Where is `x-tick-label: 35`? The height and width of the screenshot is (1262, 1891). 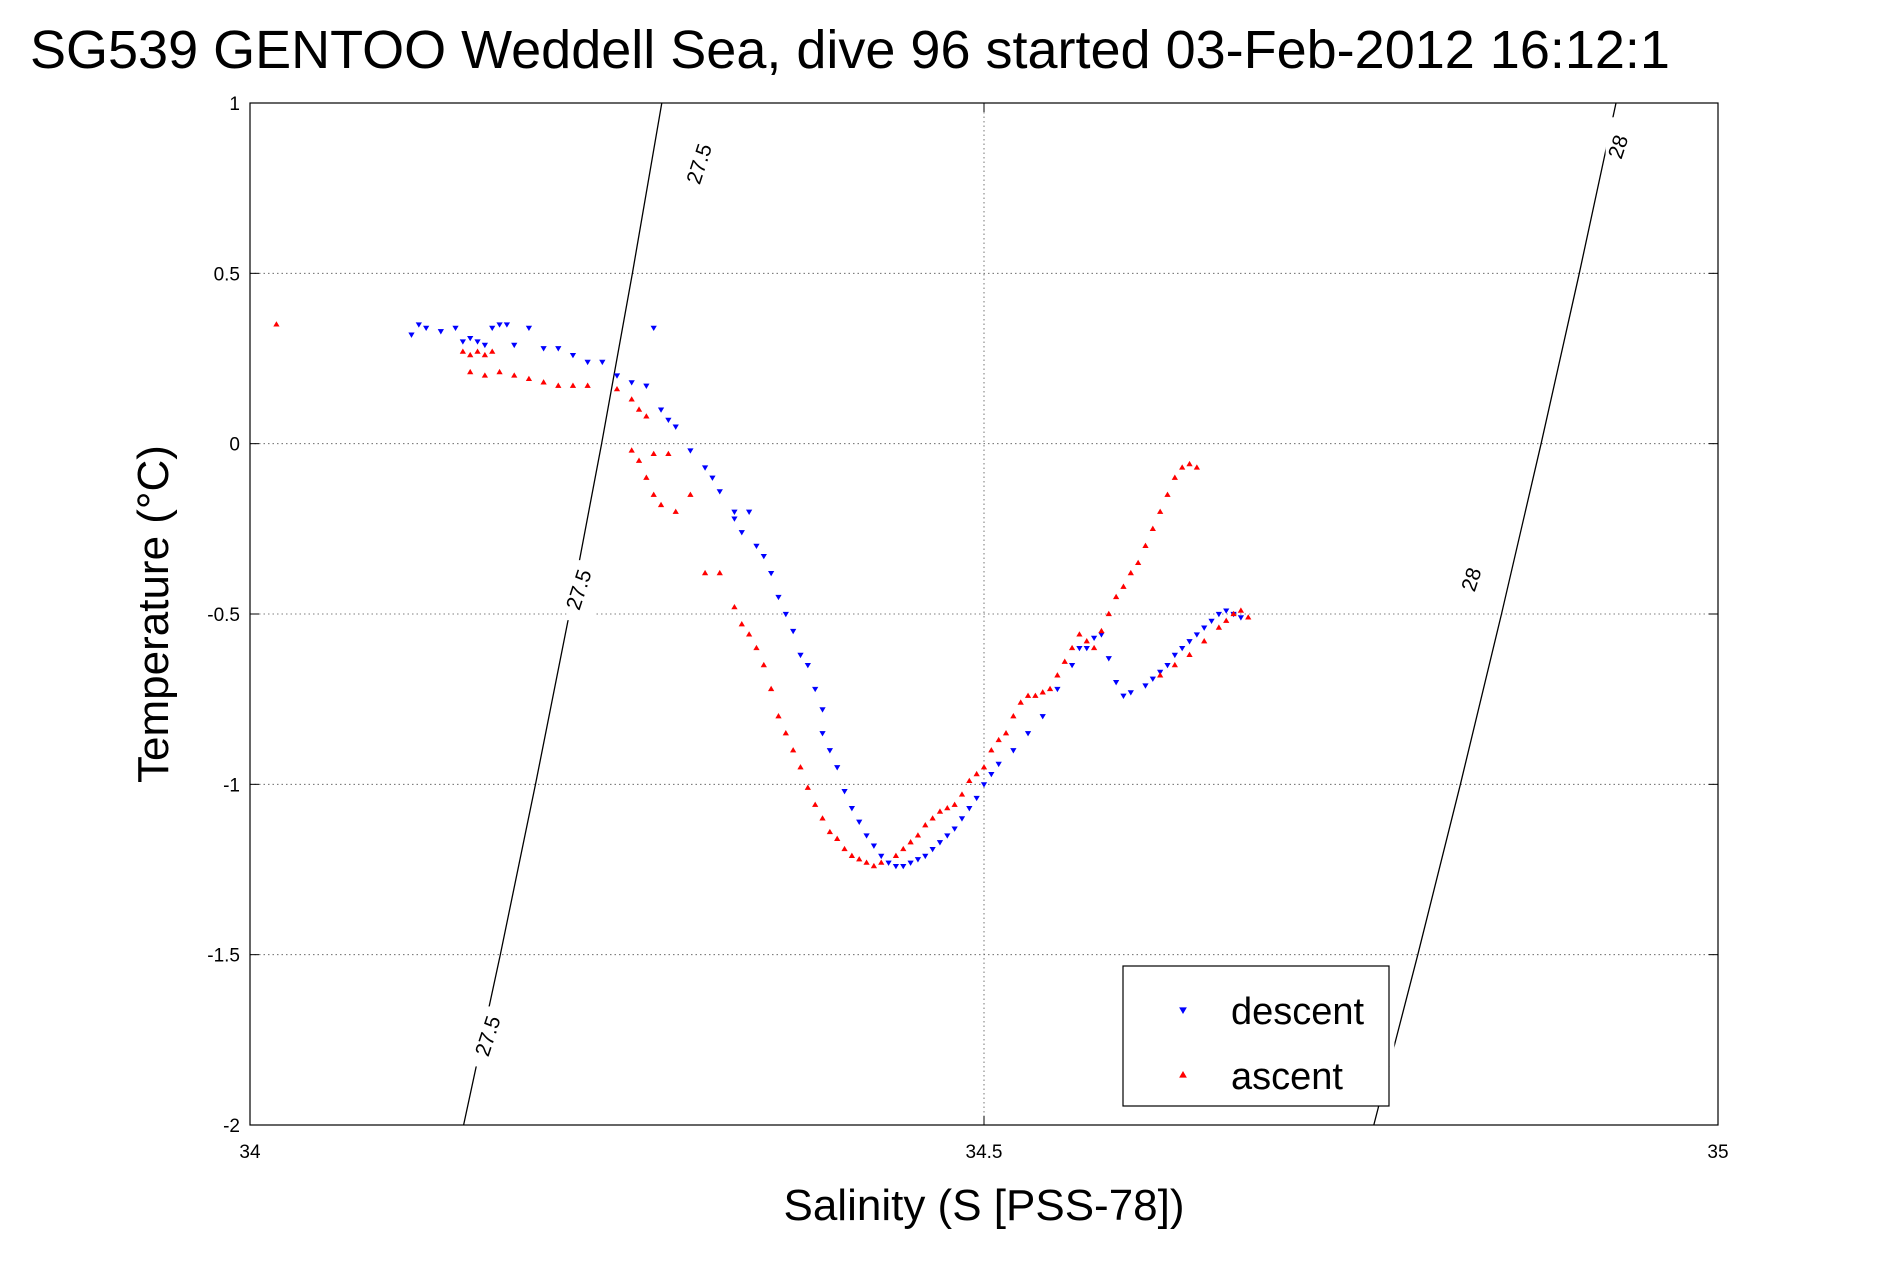
x-tick-label: 35 is located at coordinates (1717, 1152).